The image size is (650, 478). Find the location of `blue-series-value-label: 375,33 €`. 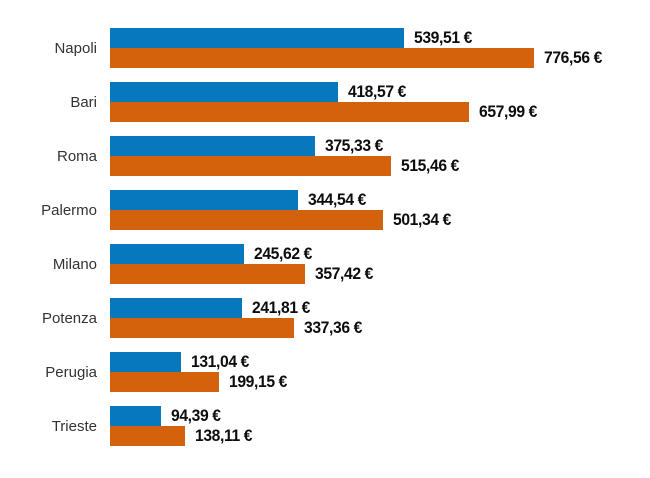

blue-series-value-label: 375,33 € is located at coordinates (353, 145).